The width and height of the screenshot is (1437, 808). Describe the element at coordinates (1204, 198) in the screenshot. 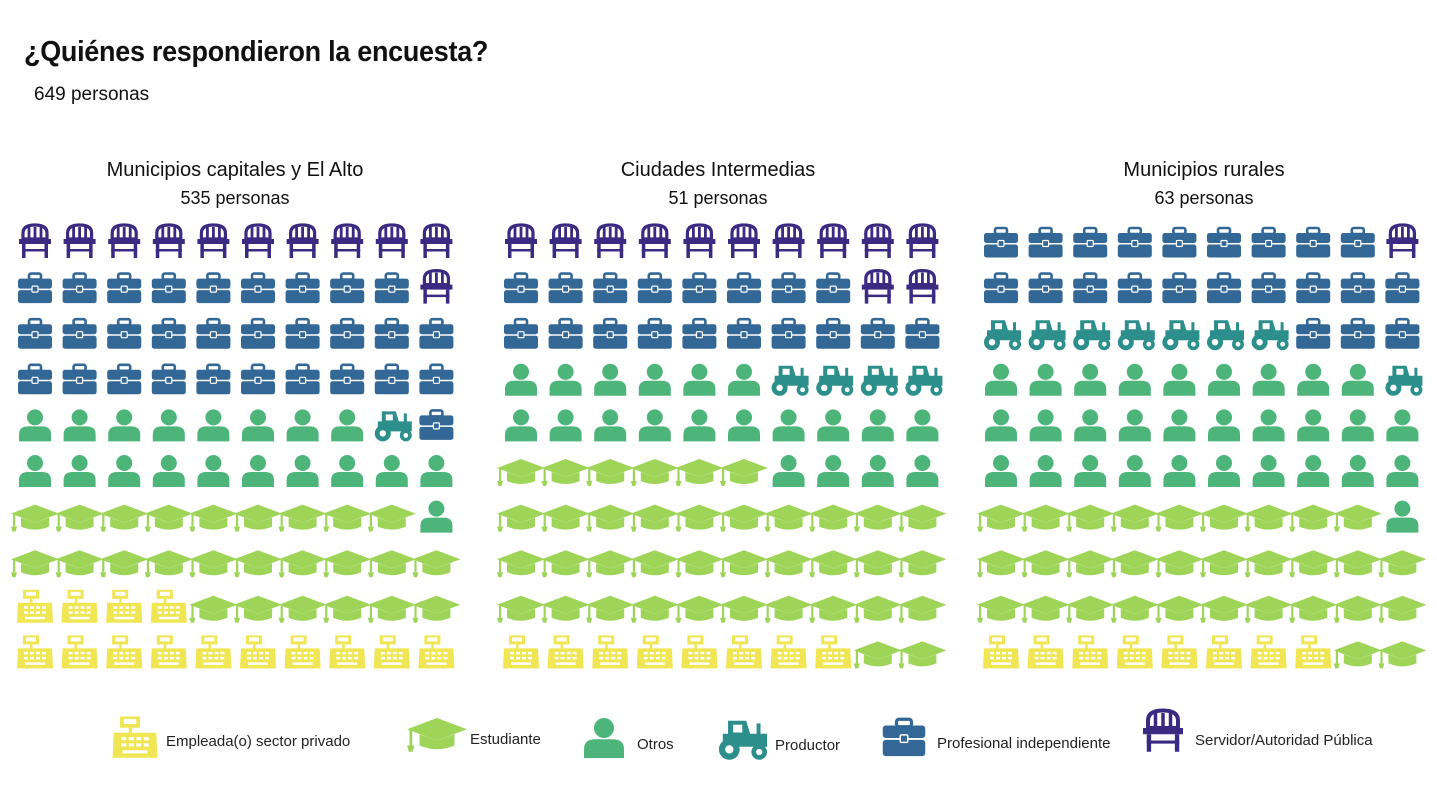

I see `panel-count-rurales: 63 personas` at that location.